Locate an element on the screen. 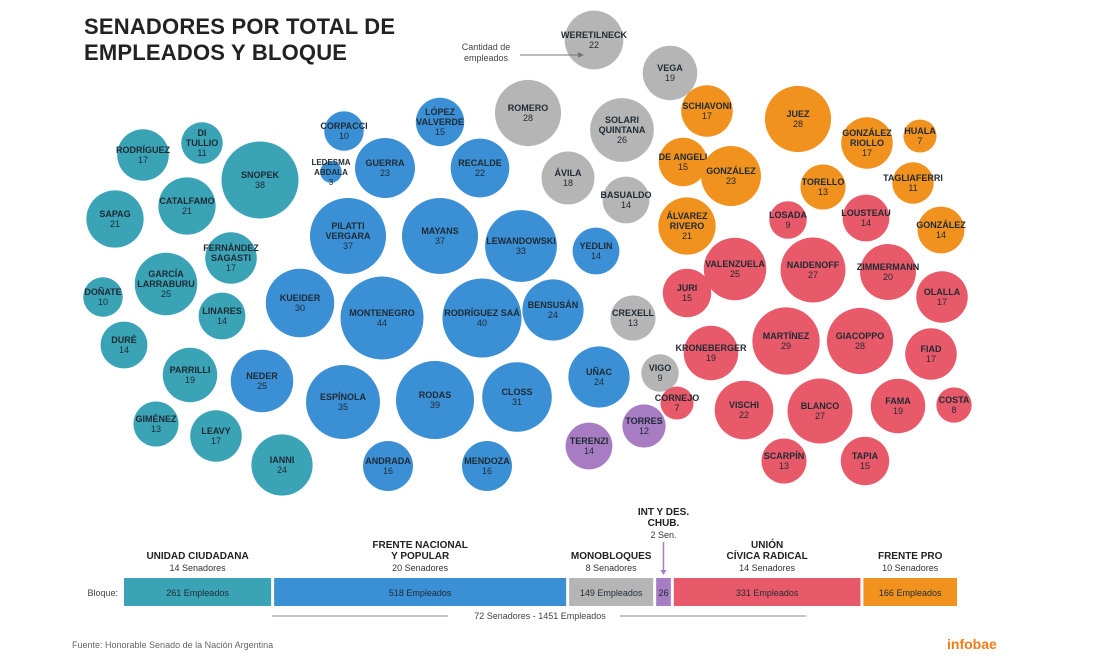 The width and height of the screenshot is (1096, 660). bubble-name-label: FERNÁNDEZ is located at coordinates (231, 248).